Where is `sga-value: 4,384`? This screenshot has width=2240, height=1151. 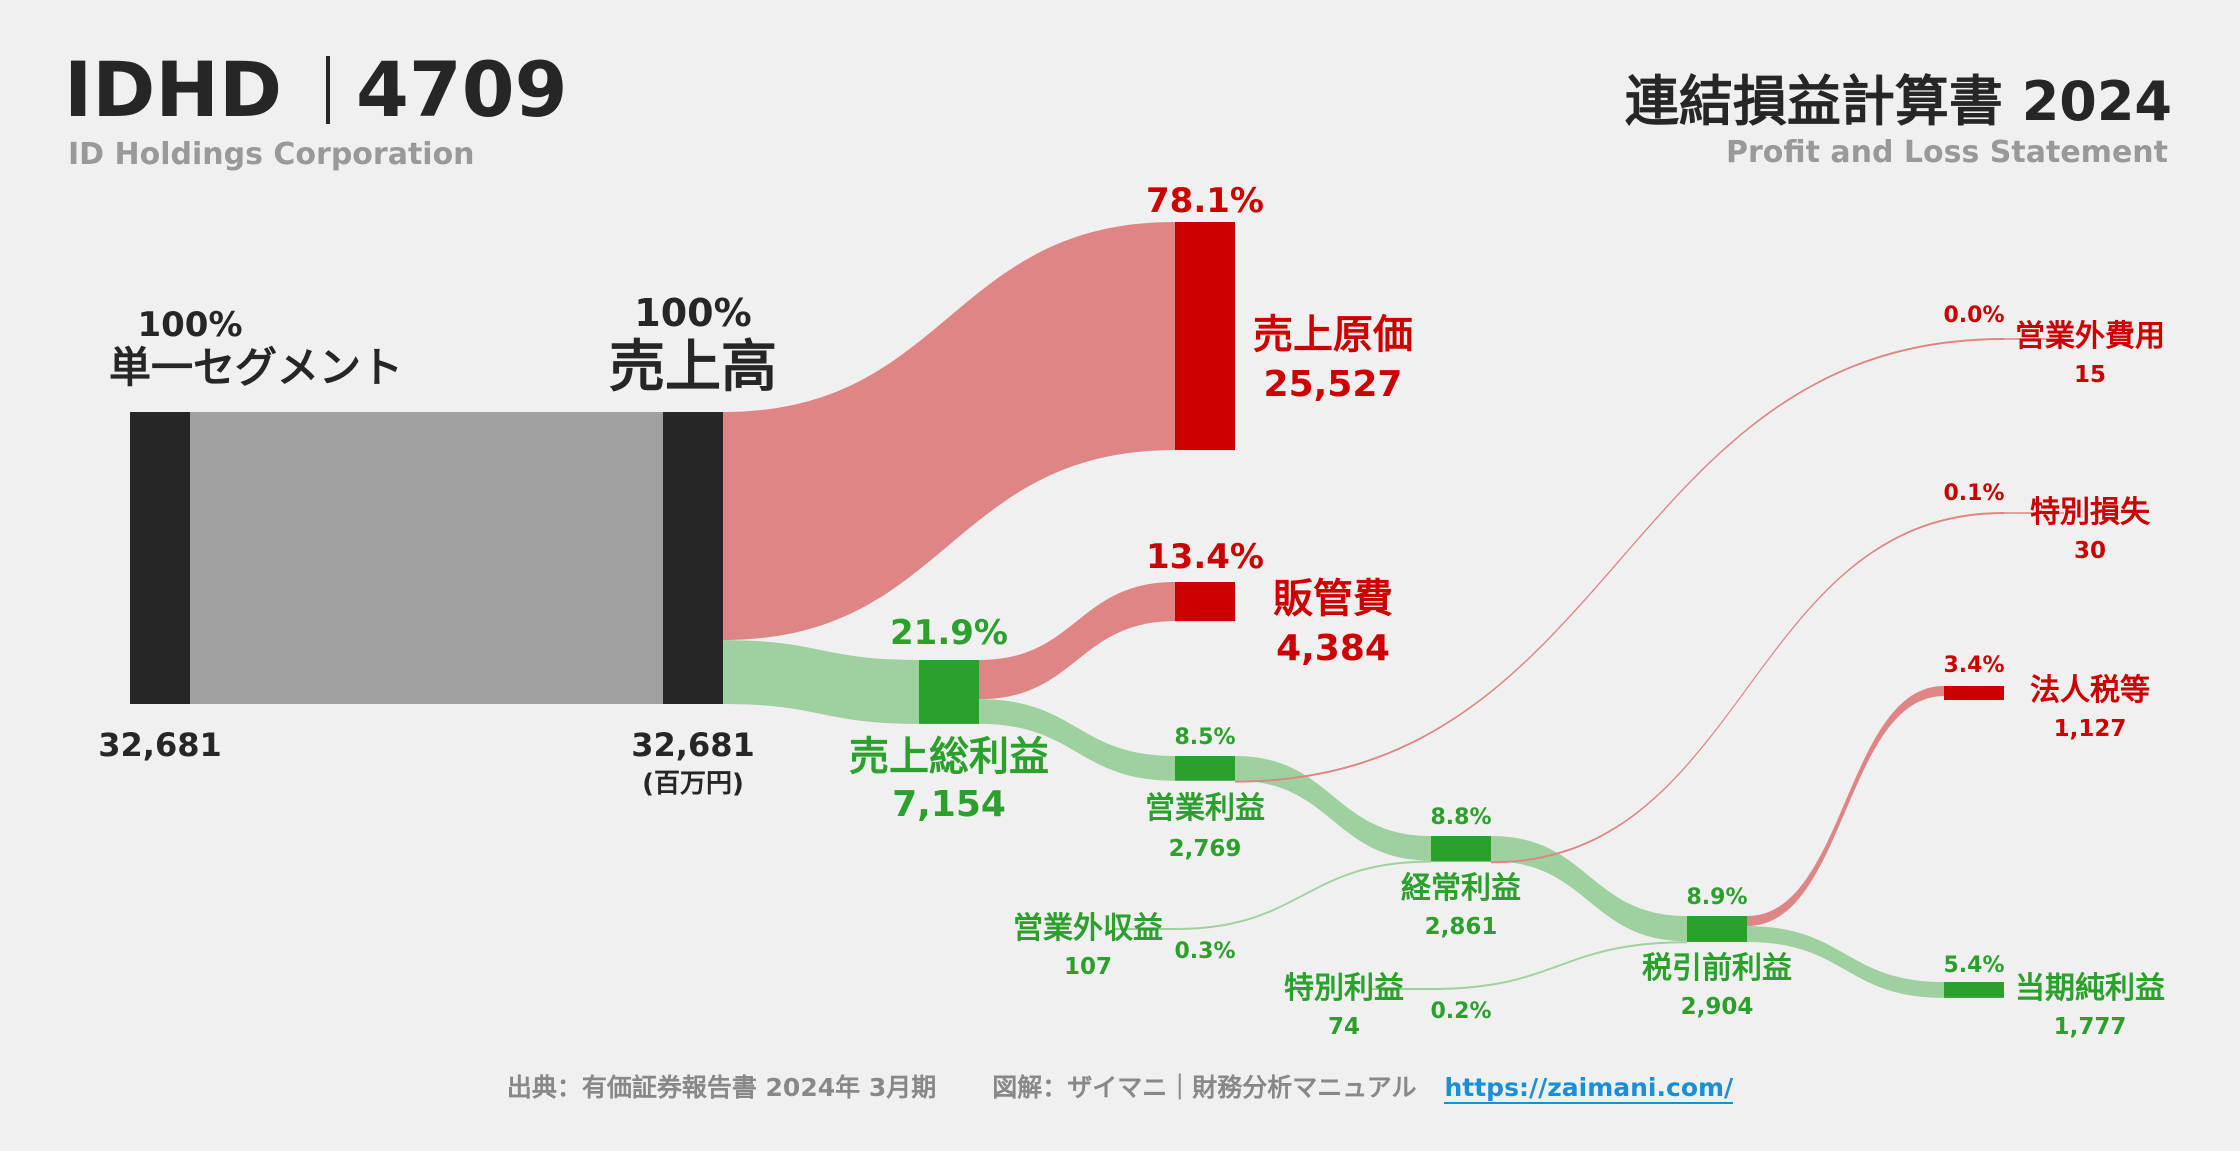 sga-value: 4,384 is located at coordinates (1333, 648).